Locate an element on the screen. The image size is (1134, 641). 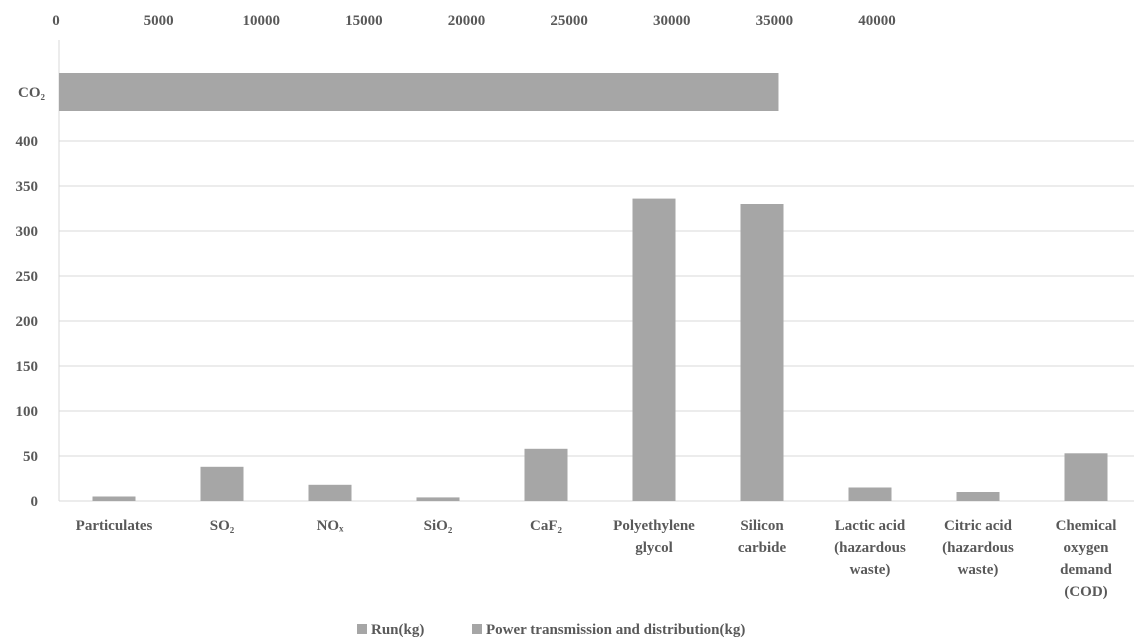
x-category-label: Citric acid (hazardous waste) is located at coordinates (978, 548).